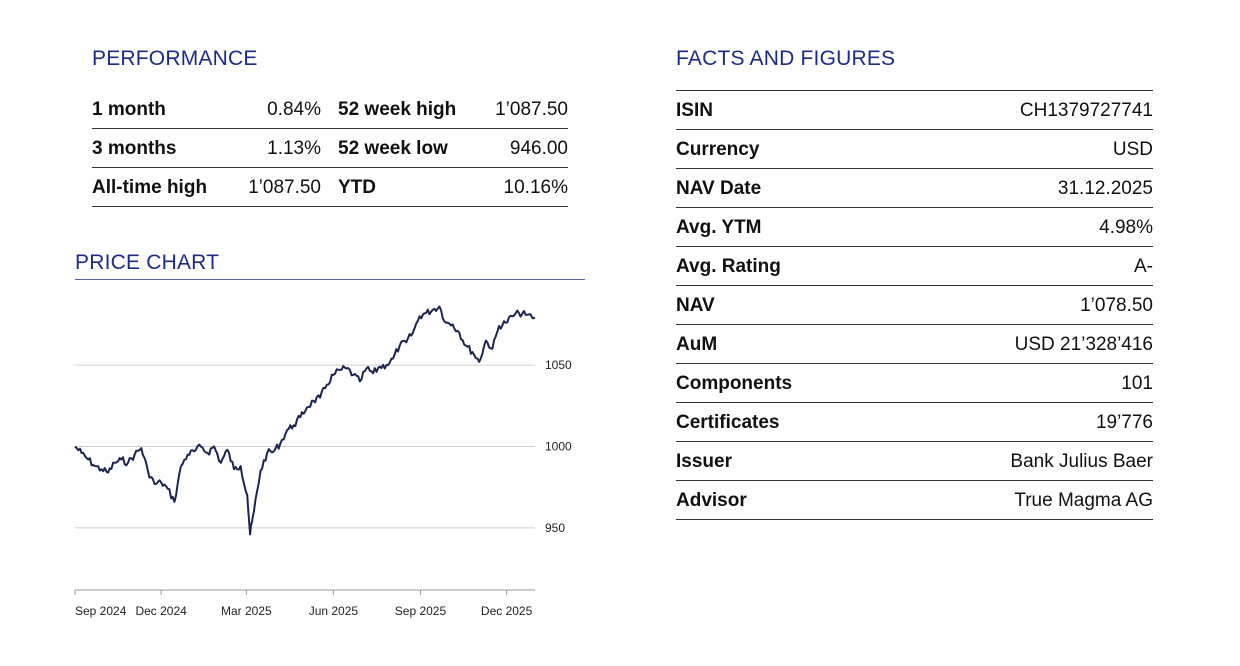  Describe the element at coordinates (1086, 110) in the screenshot. I see `facts-value: CH1379727741` at that location.